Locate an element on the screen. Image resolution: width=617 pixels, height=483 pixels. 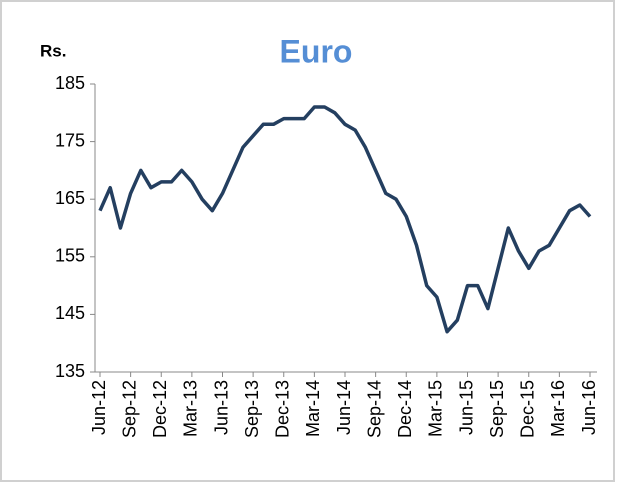
x-tick-label: Jun-16 is located at coordinates (589, 407).